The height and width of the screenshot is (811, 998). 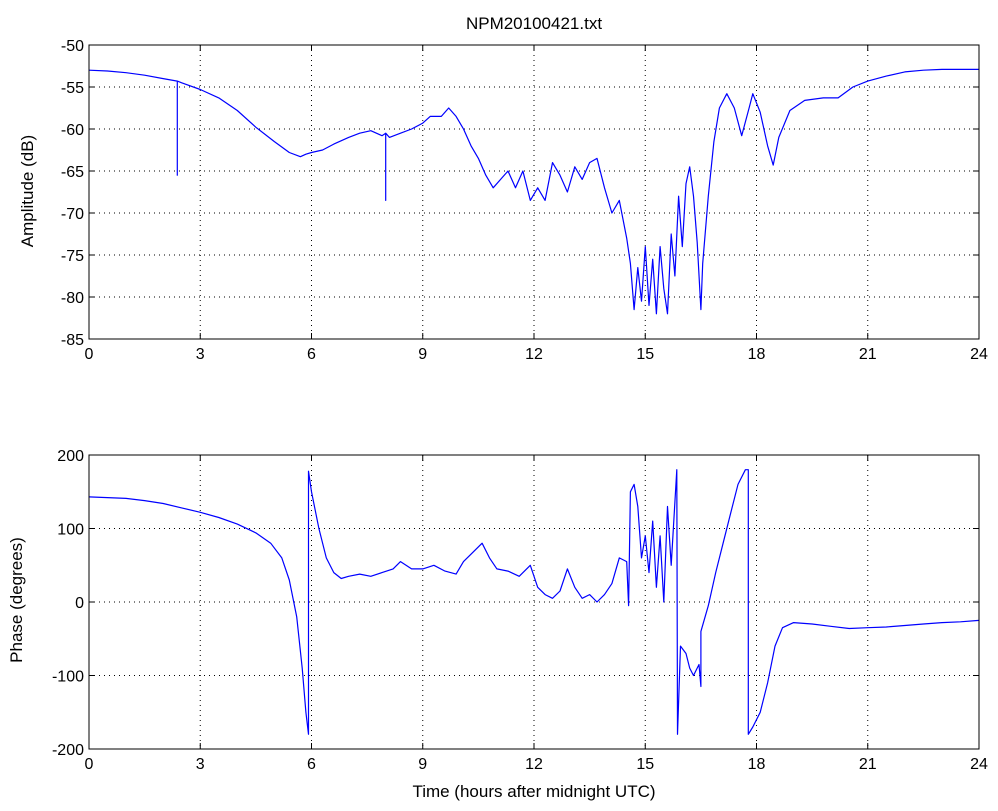 I want to click on amplitude-y-tick-label: -55, so click(x=72, y=88).